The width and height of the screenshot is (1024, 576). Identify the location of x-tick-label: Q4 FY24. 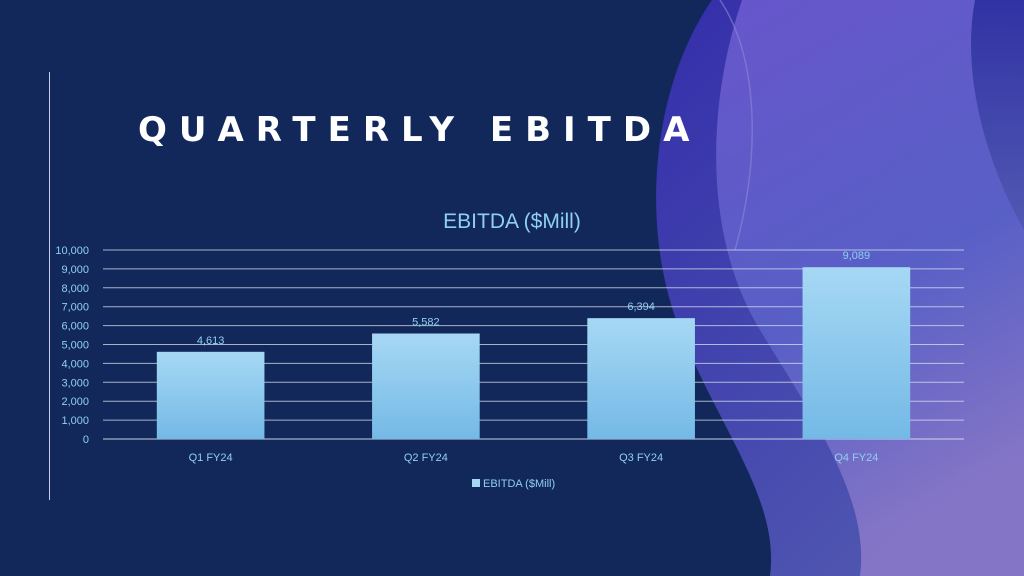
(856, 458).